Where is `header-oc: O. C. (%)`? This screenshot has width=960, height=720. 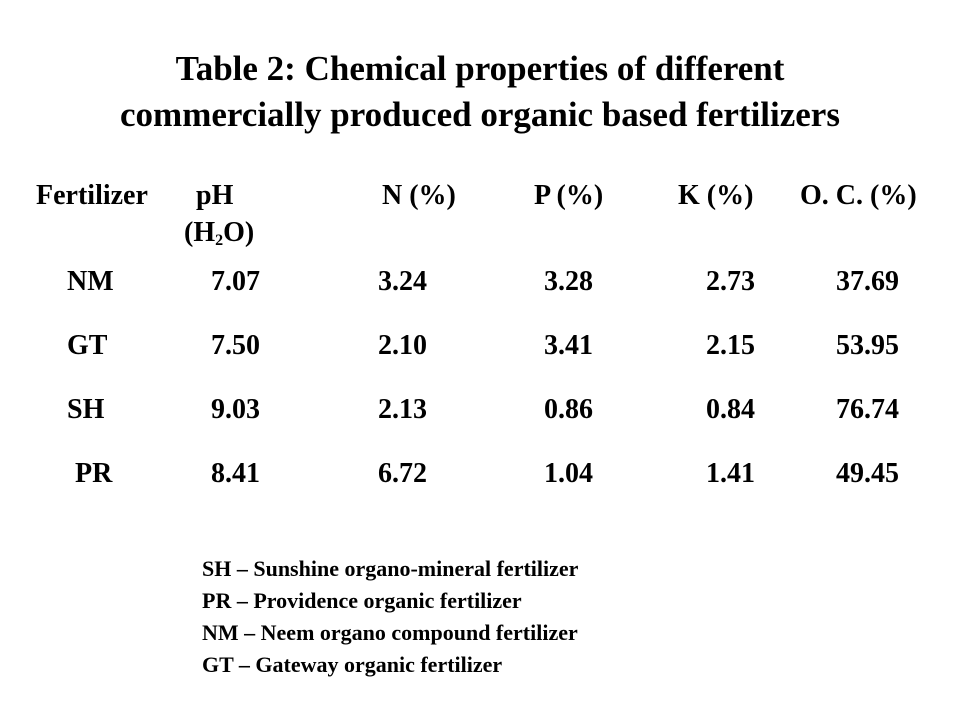
header-oc: O. C. (%) is located at coordinates (858, 195).